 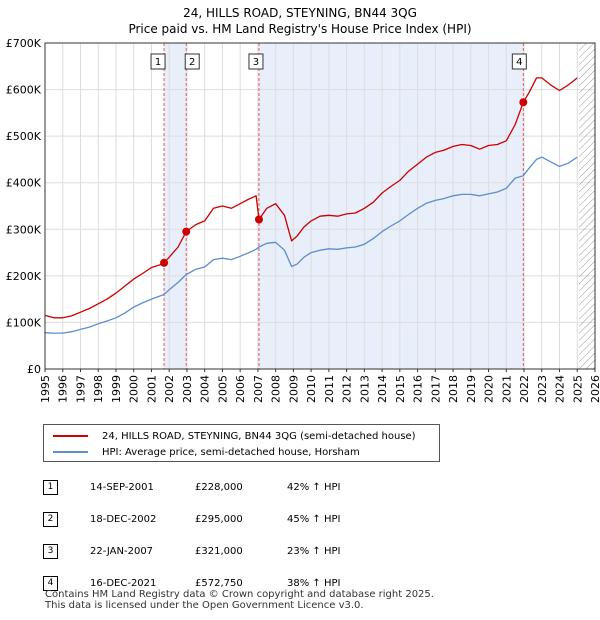 I want to click on x-tick-label: 2017, so click(x=435, y=389).